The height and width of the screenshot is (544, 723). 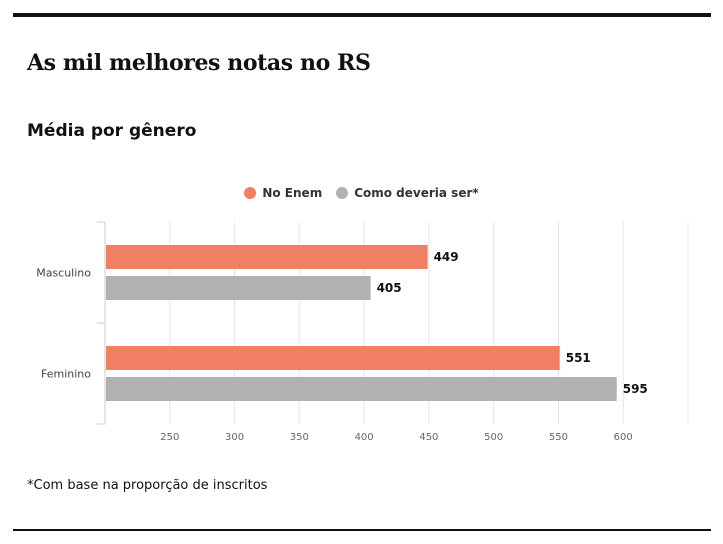 What do you see at coordinates (112, 131) in the screenshot?
I see `chart-subtitle: Média por gênero` at bounding box center [112, 131].